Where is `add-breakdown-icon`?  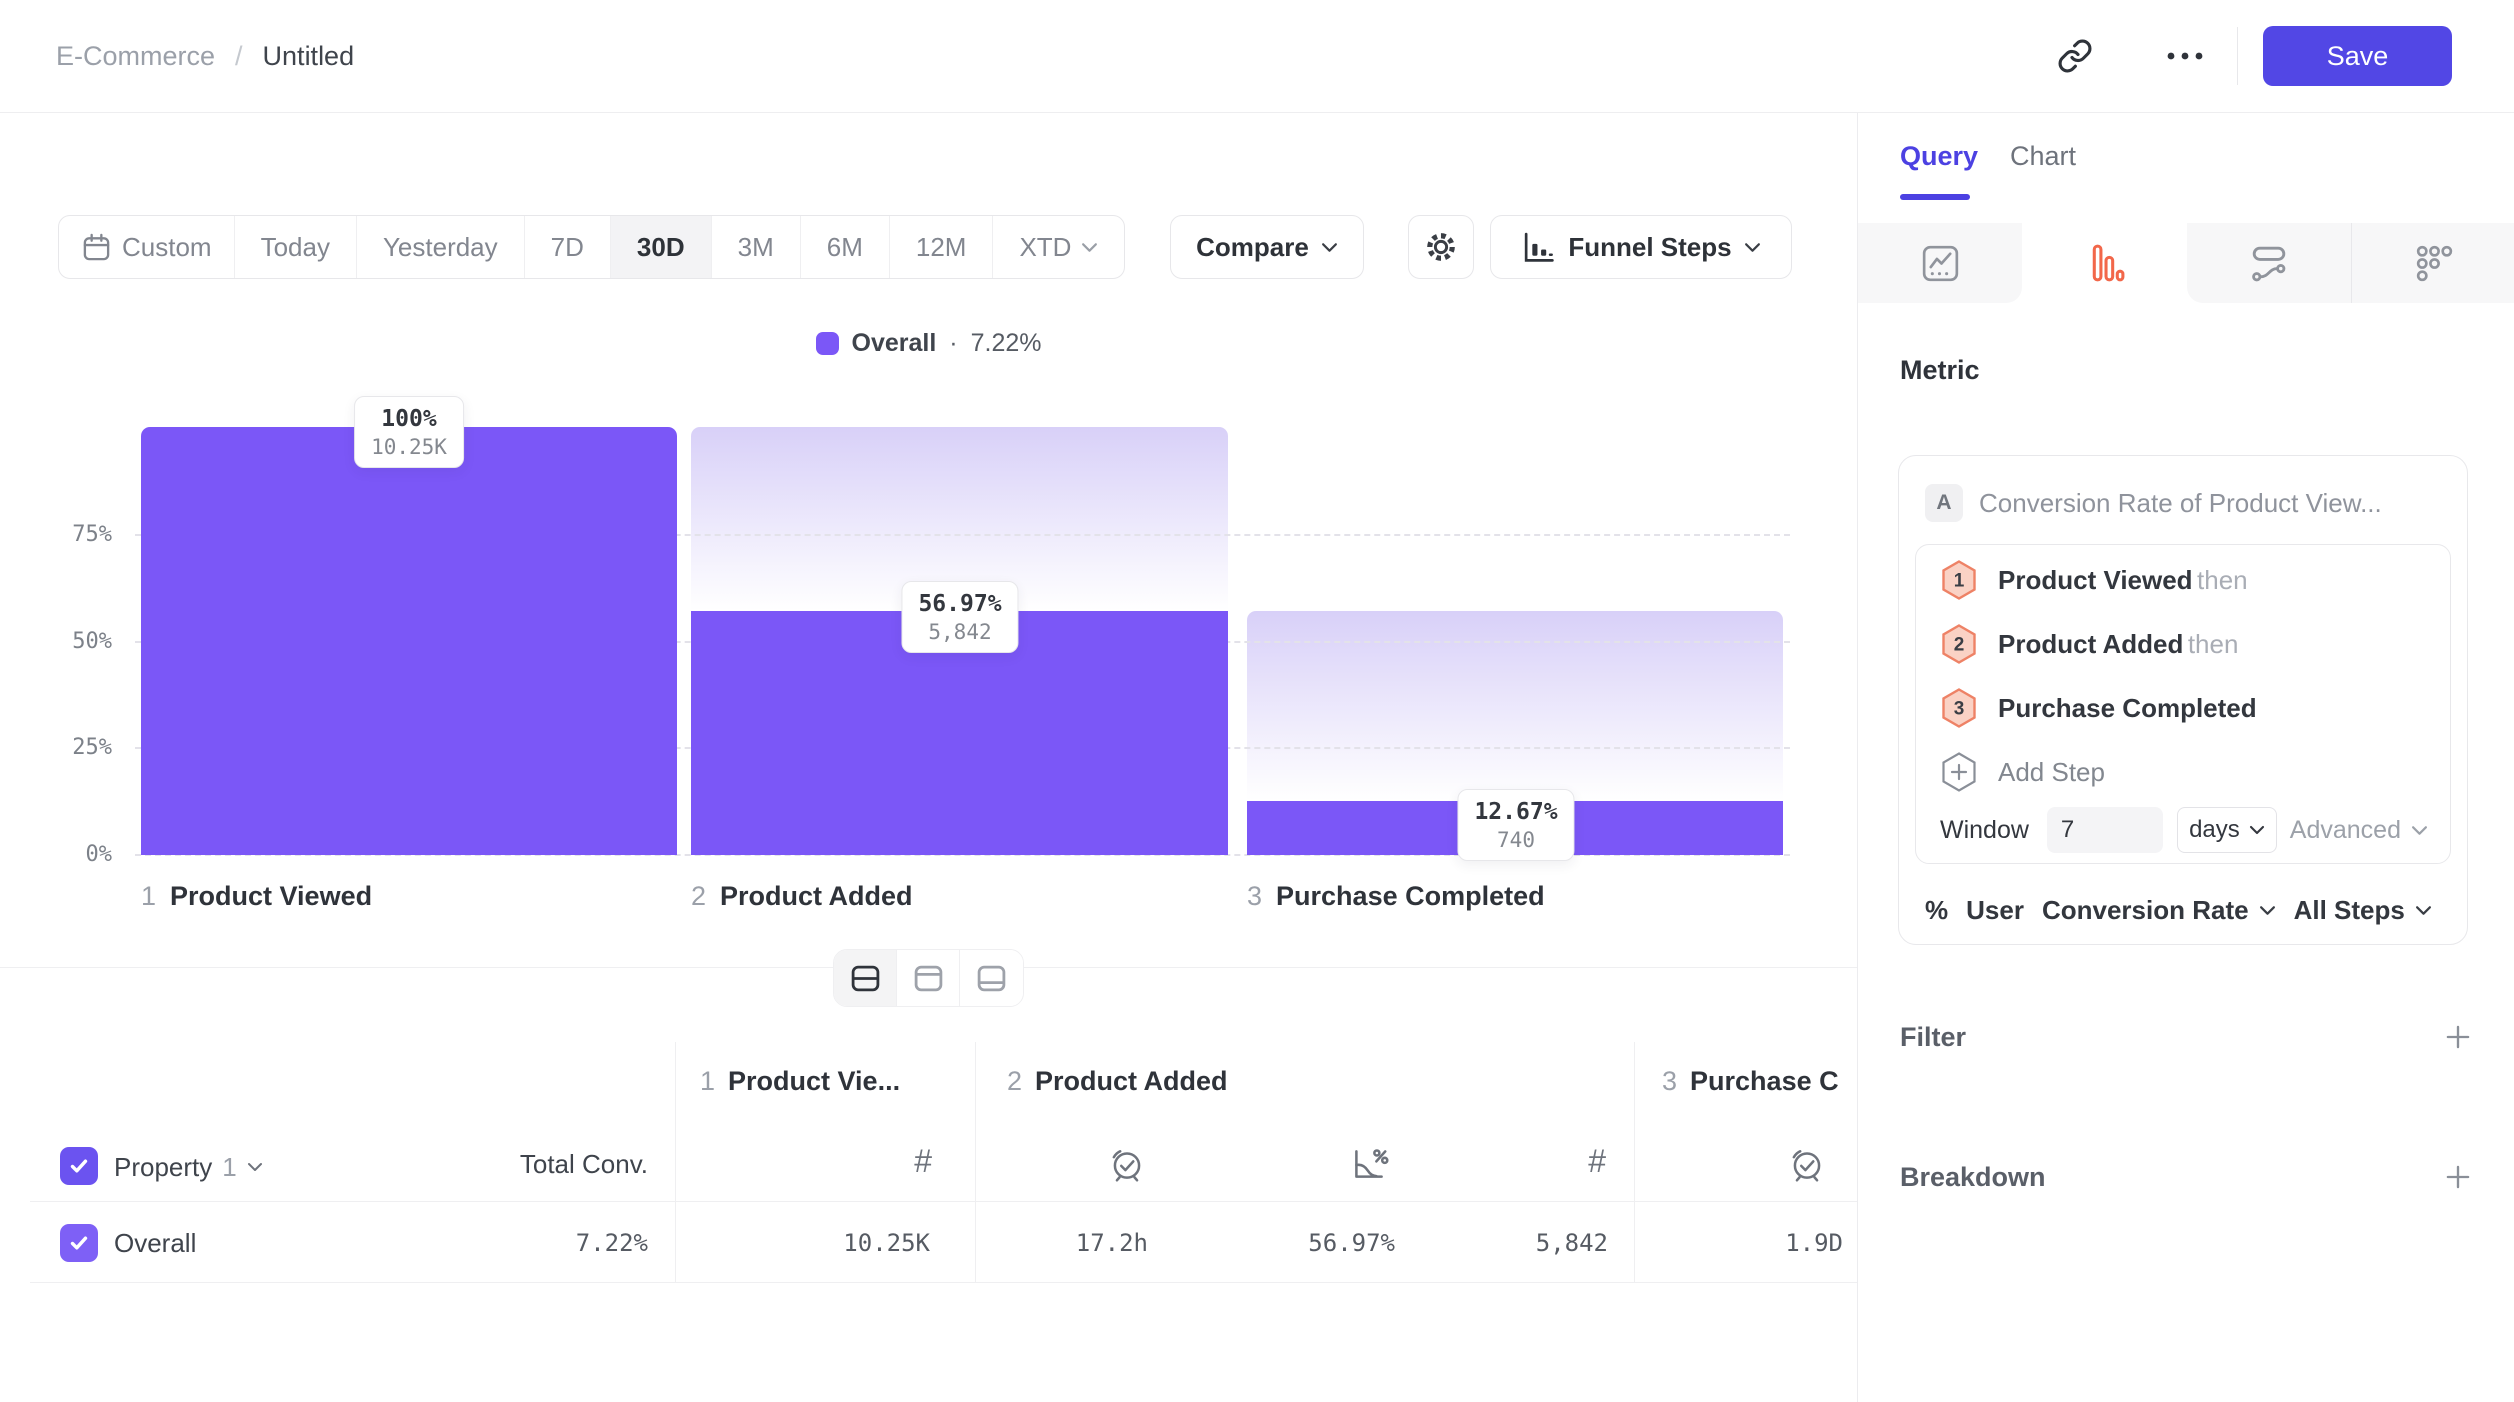 add-breakdown-icon is located at coordinates (2458, 1177).